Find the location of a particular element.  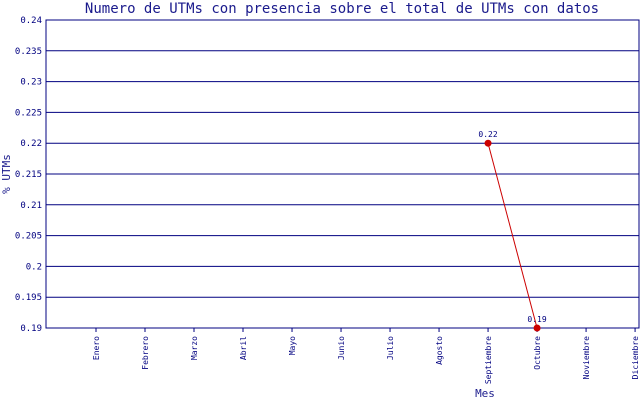

data-label: 0.22 is located at coordinates (487, 134).